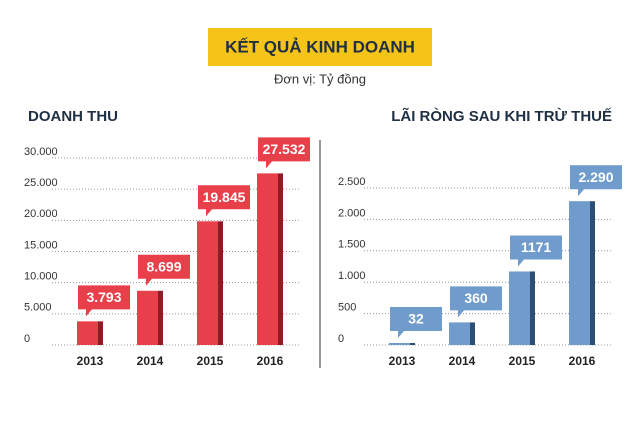 The height and width of the screenshot is (425, 640). I want to click on y-tick-label: 2.500, so click(352, 182).